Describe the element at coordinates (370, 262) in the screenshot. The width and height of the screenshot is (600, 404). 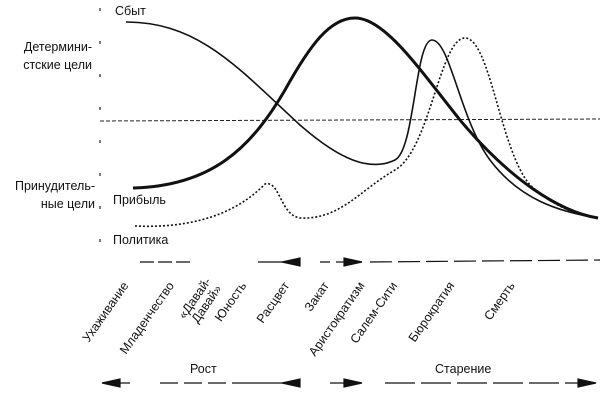
I see `stage-arrow-line` at that location.